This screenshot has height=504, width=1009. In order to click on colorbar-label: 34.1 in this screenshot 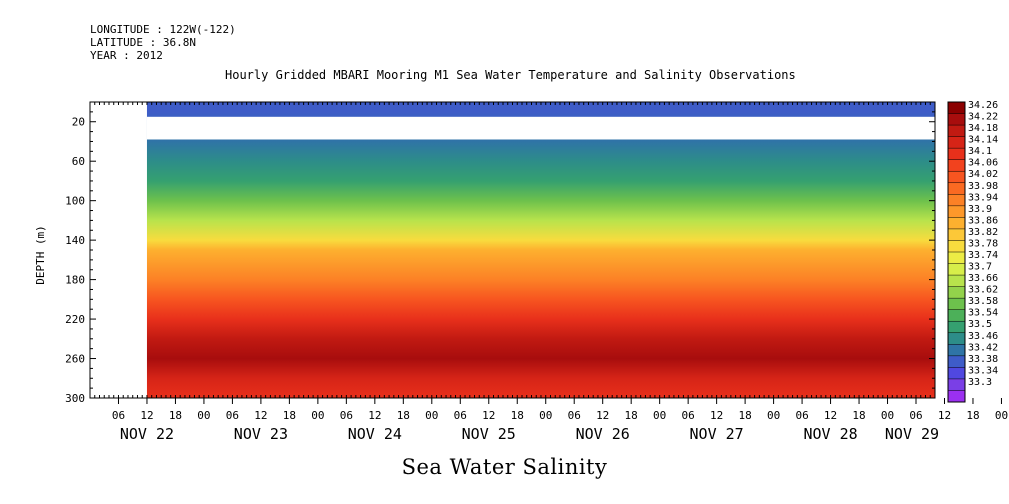, I will do `click(980, 151)`.